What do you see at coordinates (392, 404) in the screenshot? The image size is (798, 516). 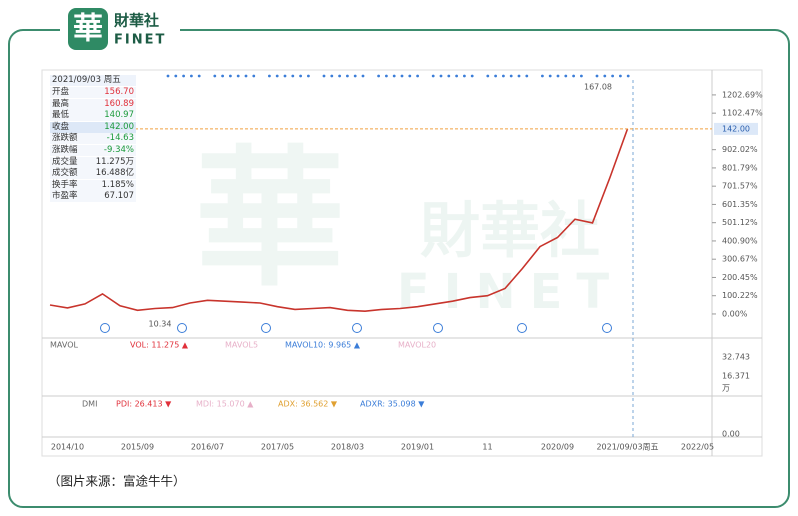 I see `dmi-label: ADXR: 35.098 ▼` at bounding box center [392, 404].